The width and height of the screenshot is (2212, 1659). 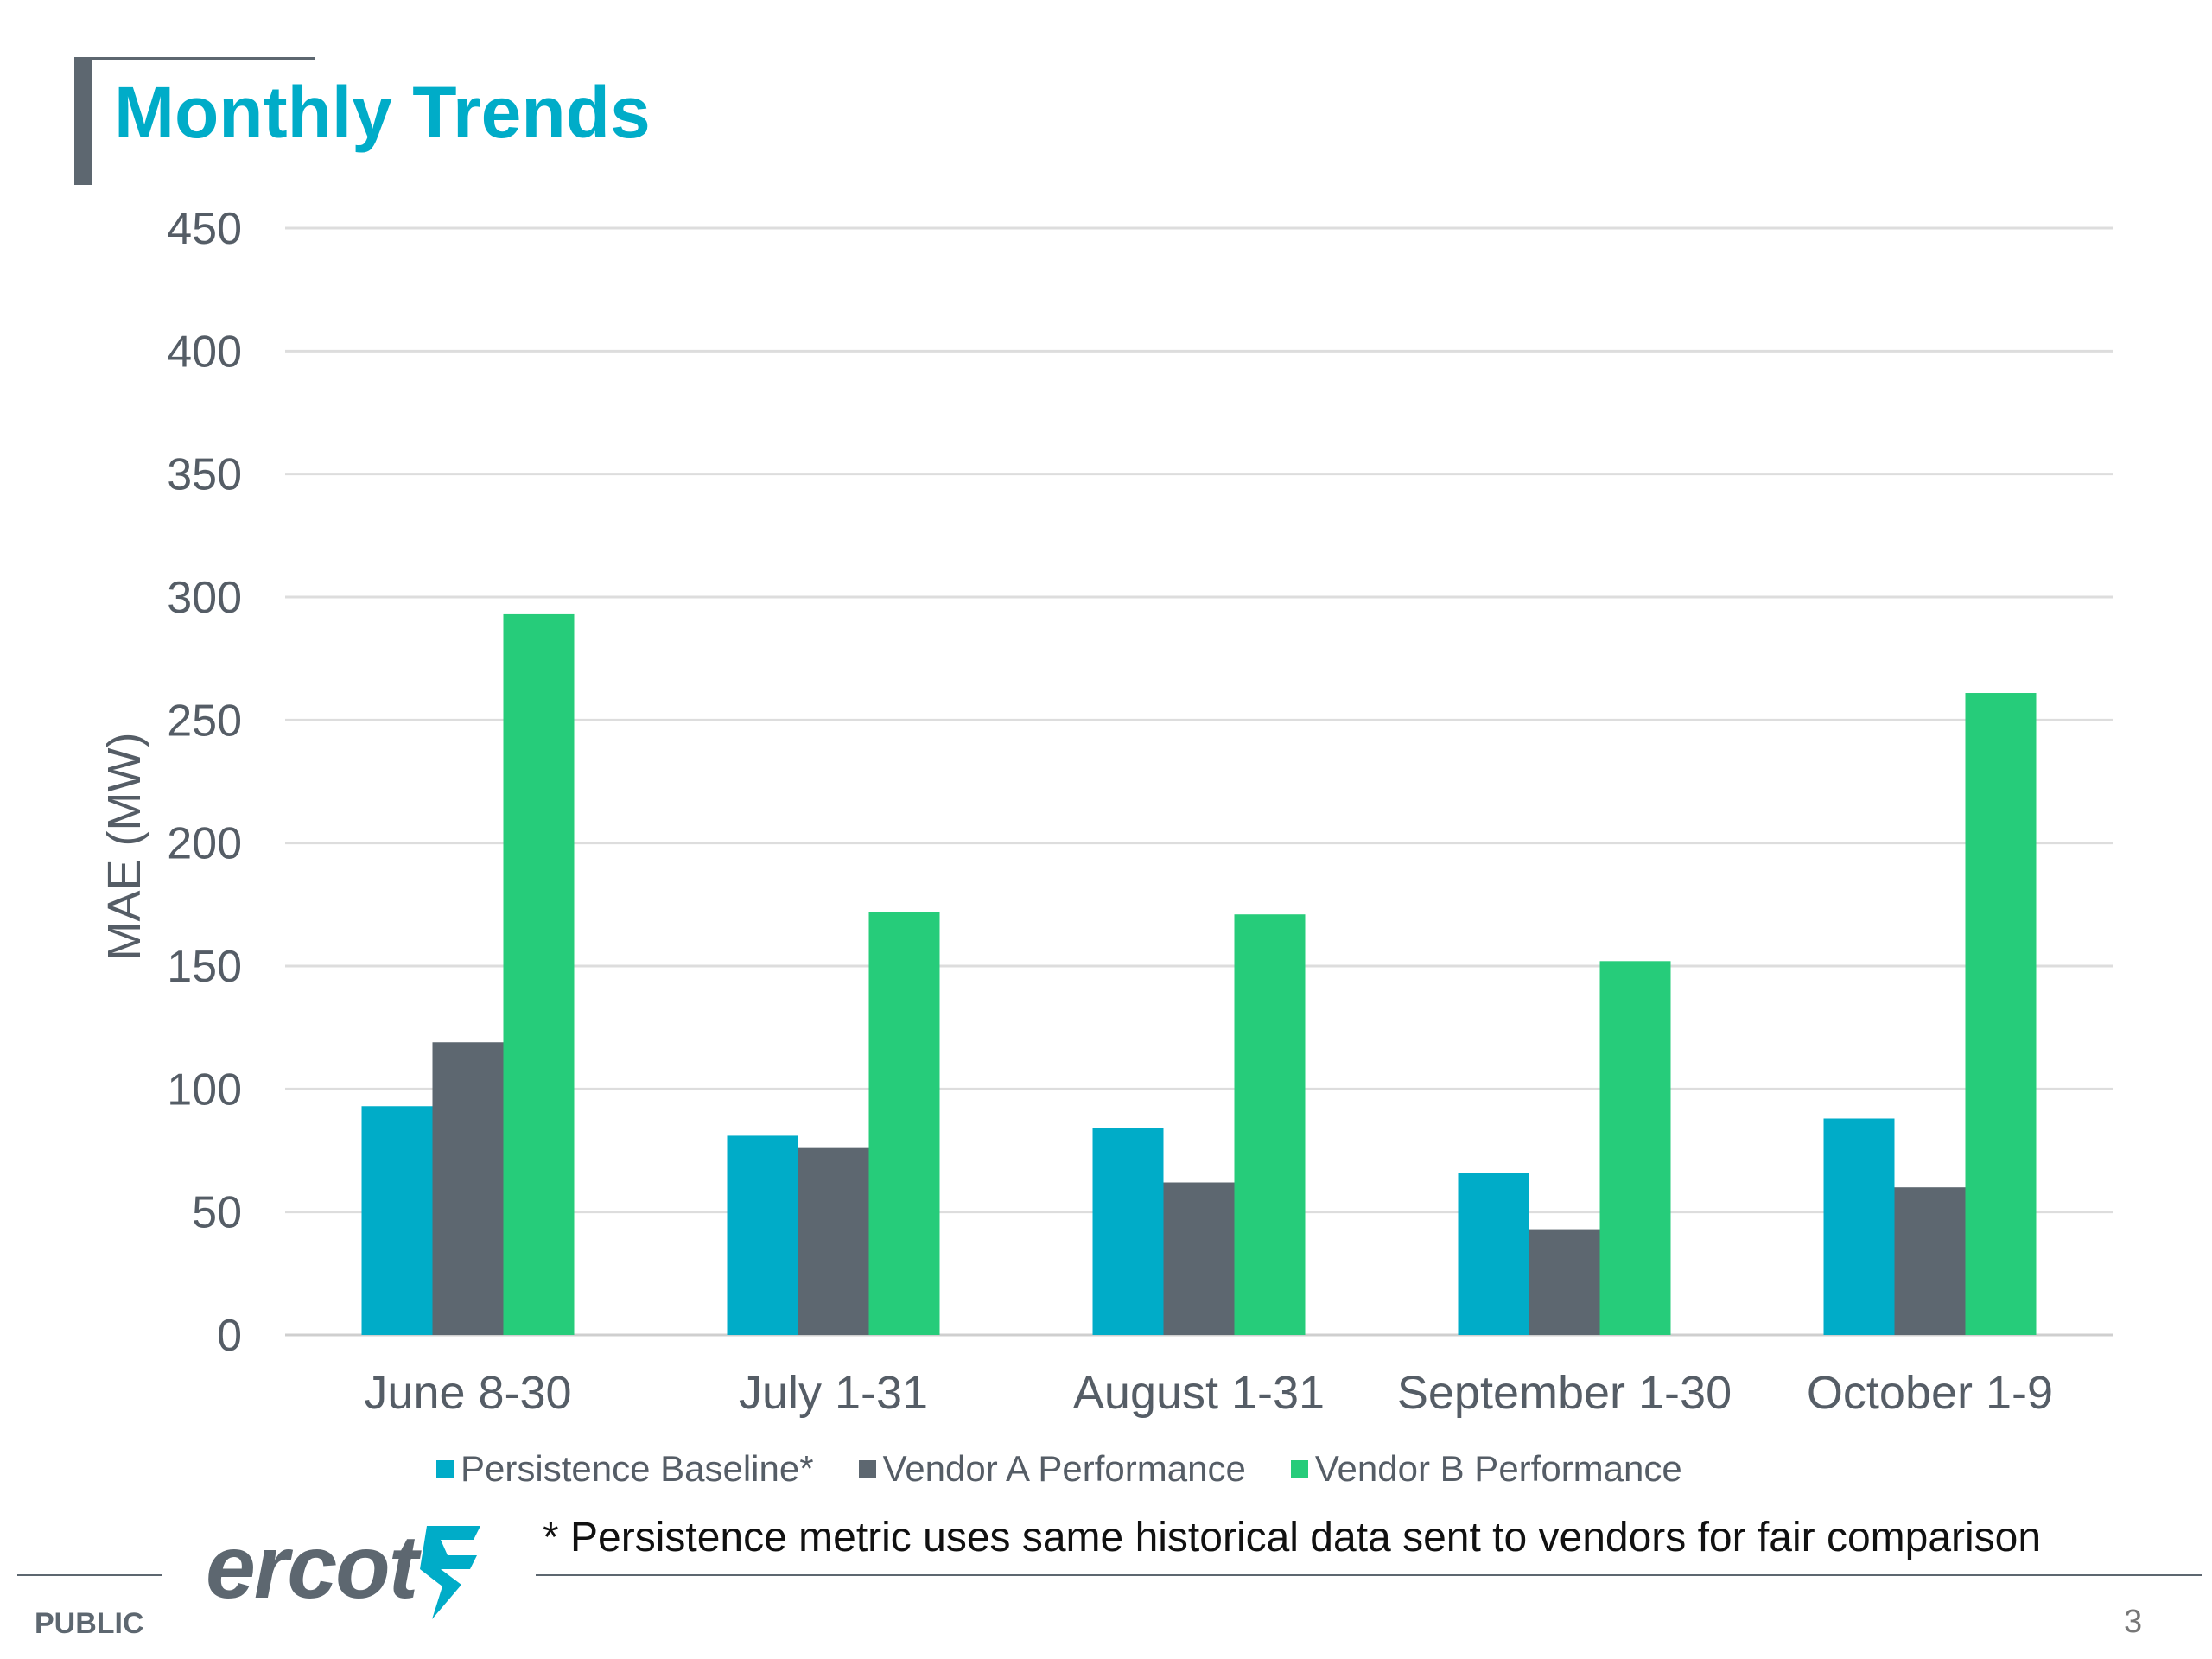 What do you see at coordinates (124, 847) in the screenshot?
I see `y-axis-label: MAE (MW)` at bounding box center [124, 847].